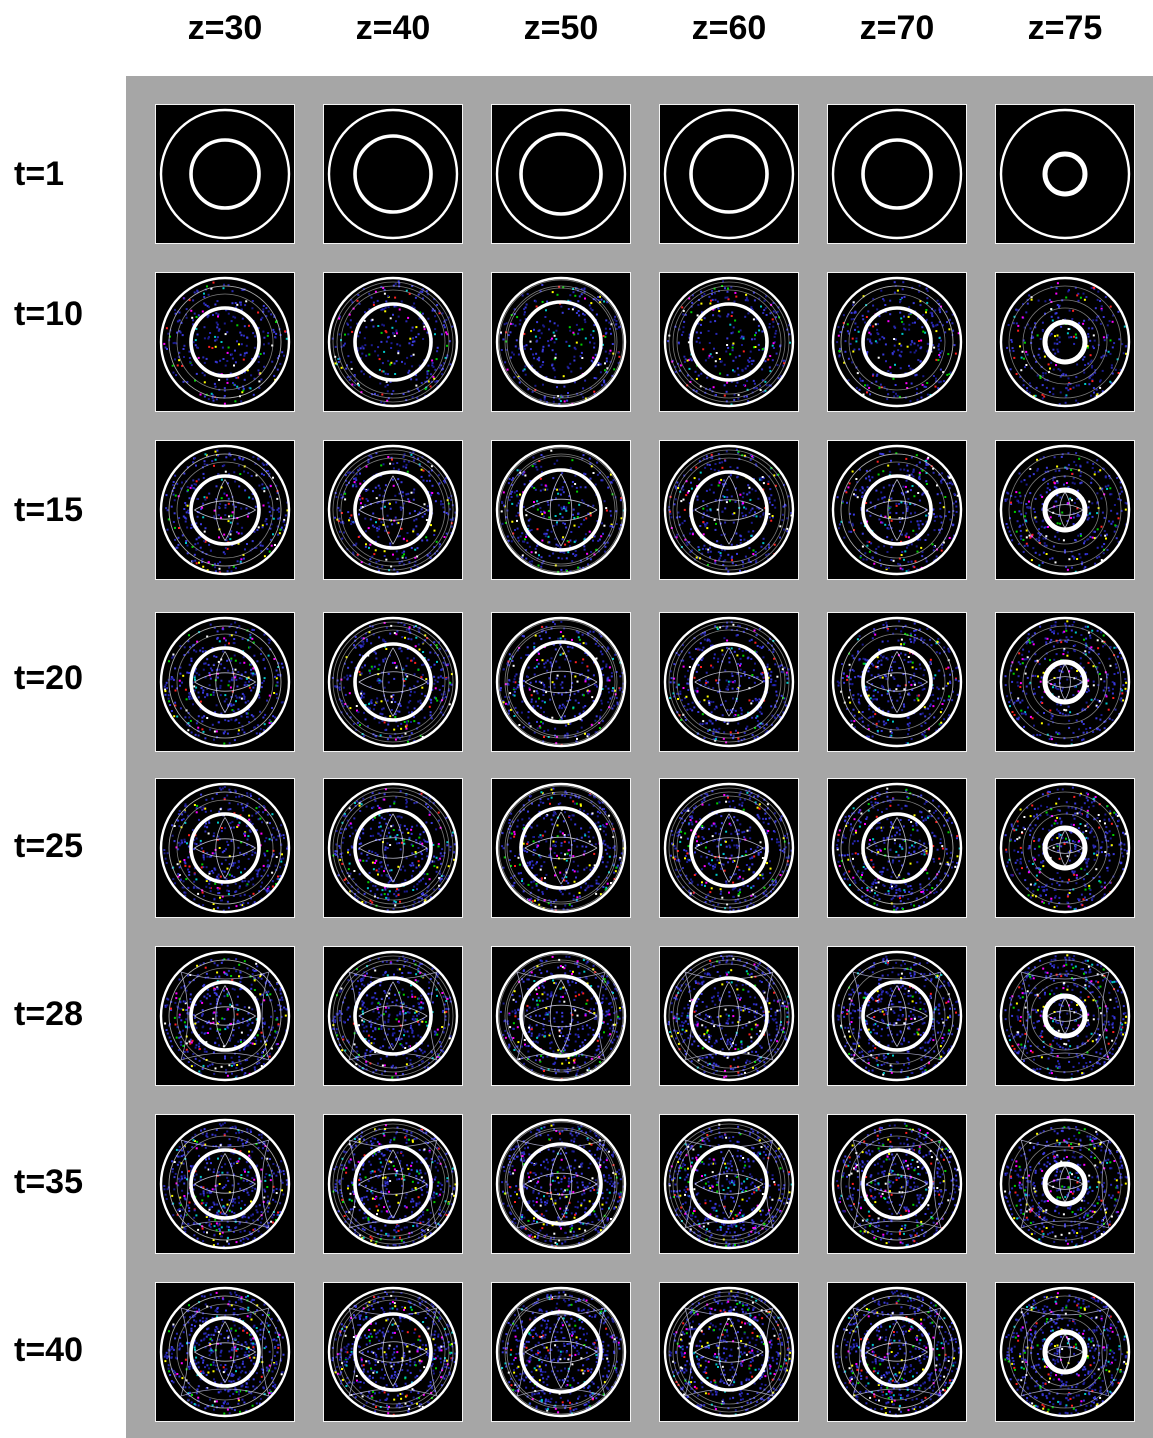  I want to click on column-label-z40: z=40, so click(393, 28).